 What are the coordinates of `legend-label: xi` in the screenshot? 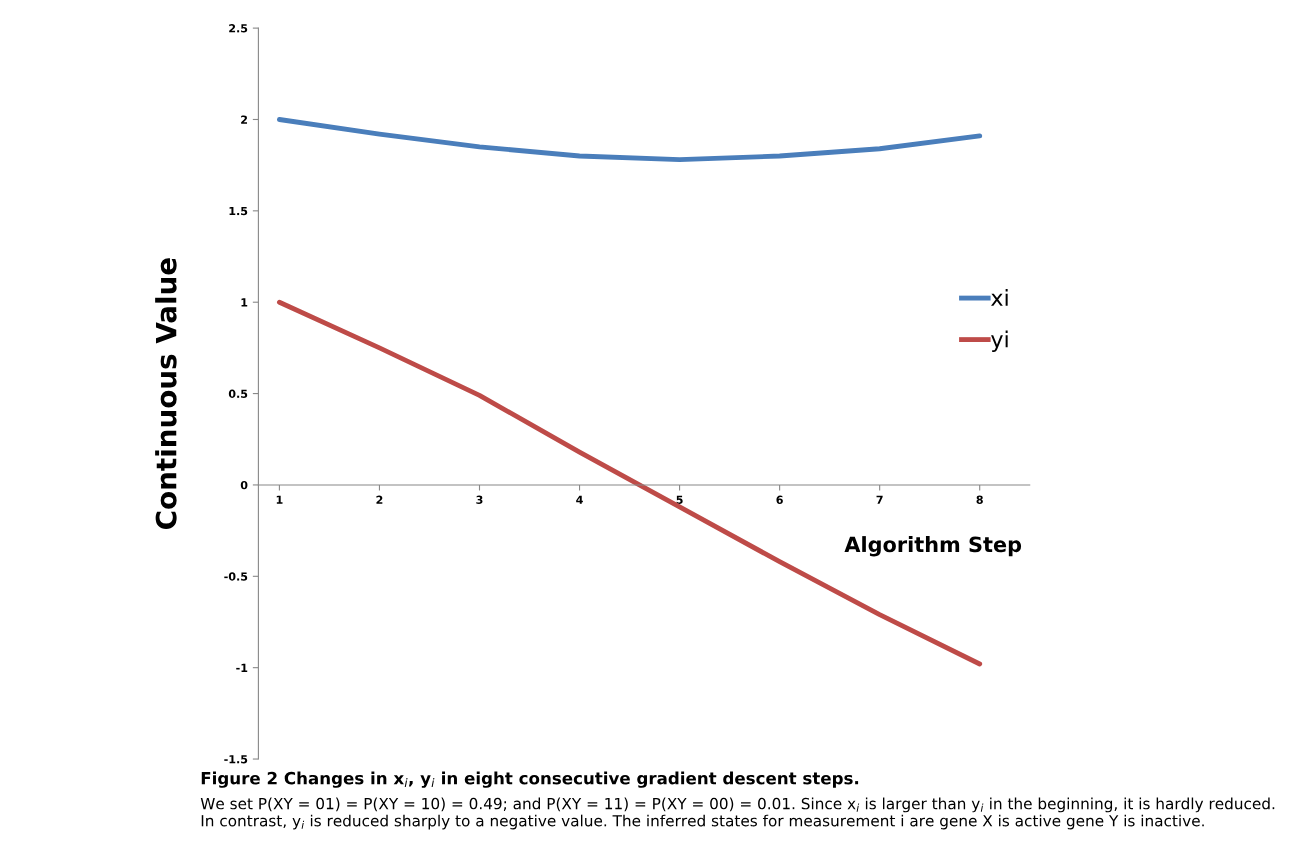 It's located at (999, 297).